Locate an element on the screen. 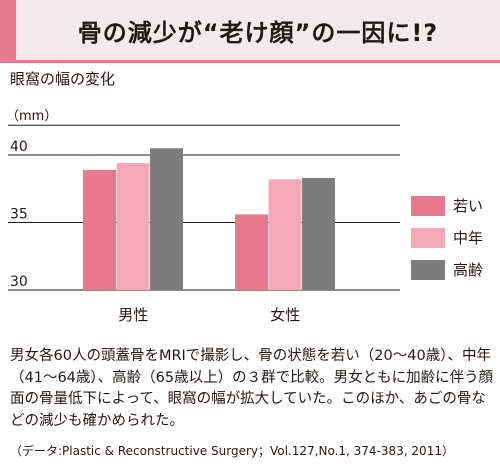 This screenshot has width=500, height=467. banner-accent-bar is located at coordinates (8, 30).